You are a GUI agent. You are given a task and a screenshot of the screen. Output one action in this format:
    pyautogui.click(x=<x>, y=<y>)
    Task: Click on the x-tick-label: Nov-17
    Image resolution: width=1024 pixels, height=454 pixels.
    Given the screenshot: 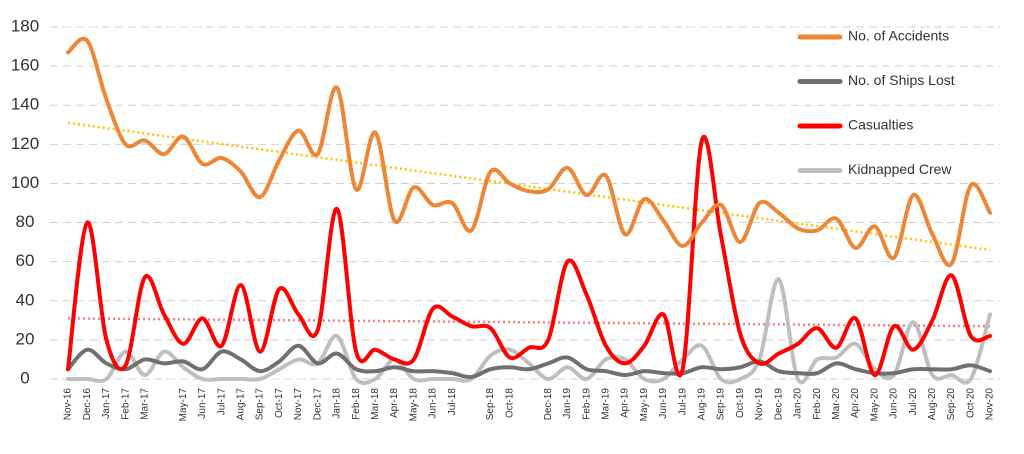 What is the action you would take?
    pyautogui.click(x=298, y=404)
    